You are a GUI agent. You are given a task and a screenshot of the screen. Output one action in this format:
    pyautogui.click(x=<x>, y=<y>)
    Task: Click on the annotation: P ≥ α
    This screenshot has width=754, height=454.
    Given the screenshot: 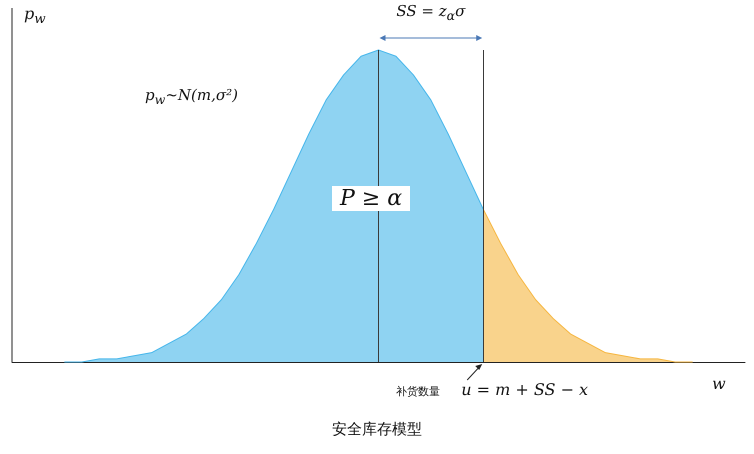 What is the action you would take?
    pyautogui.click(x=371, y=198)
    